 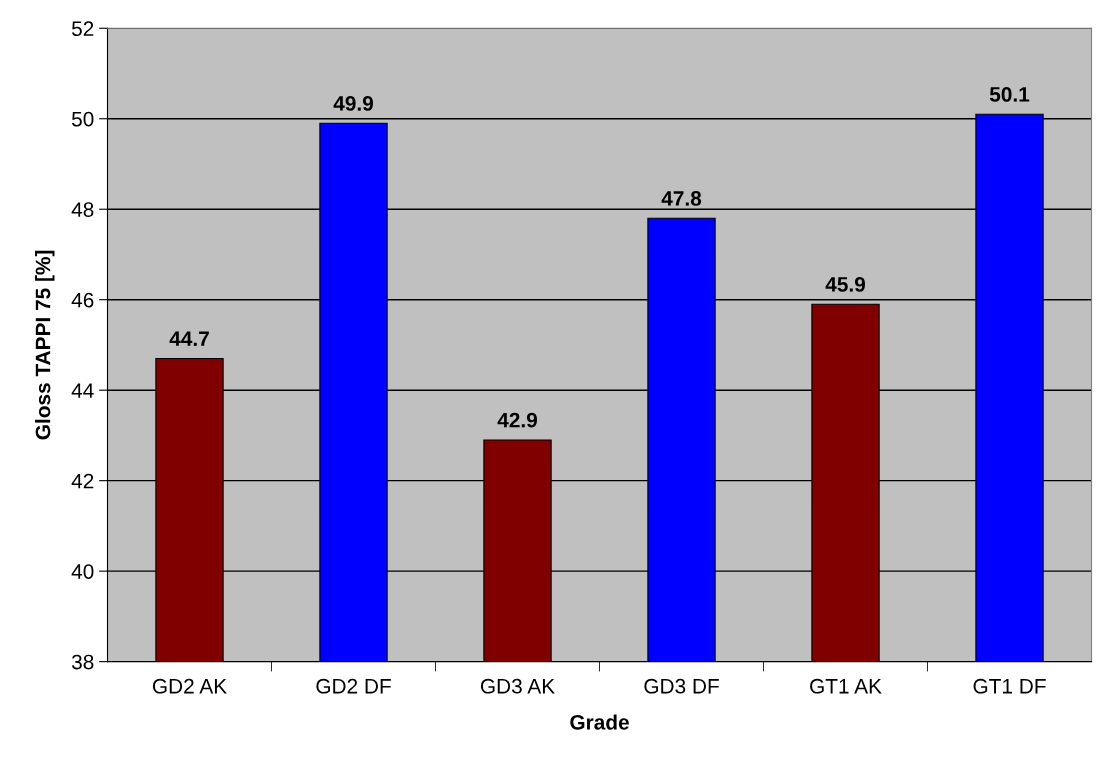 What do you see at coordinates (1009, 686) in the screenshot?
I see `x-tick-label: GT1 DF` at bounding box center [1009, 686].